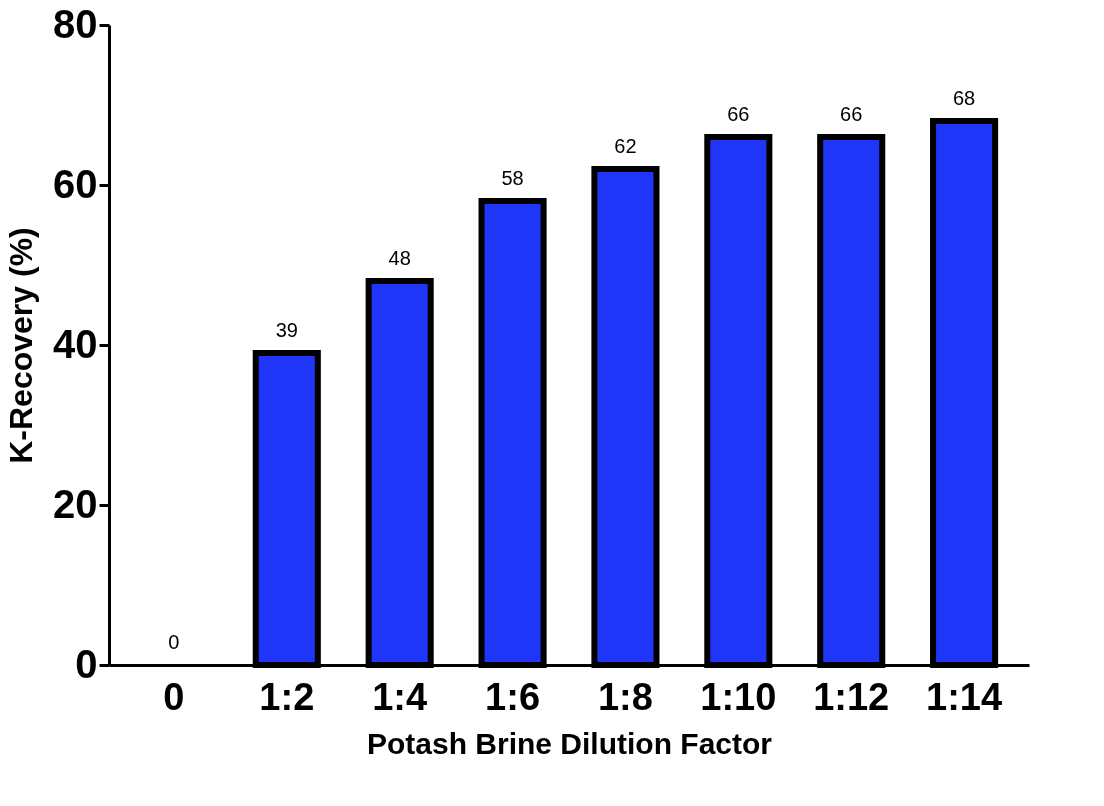 Image resolution: width=1104 pixels, height=806 pixels. What do you see at coordinates (513, 696) in the screenshot?
I see `x-tick-label: 1:6` at bounding box center [513, 696].